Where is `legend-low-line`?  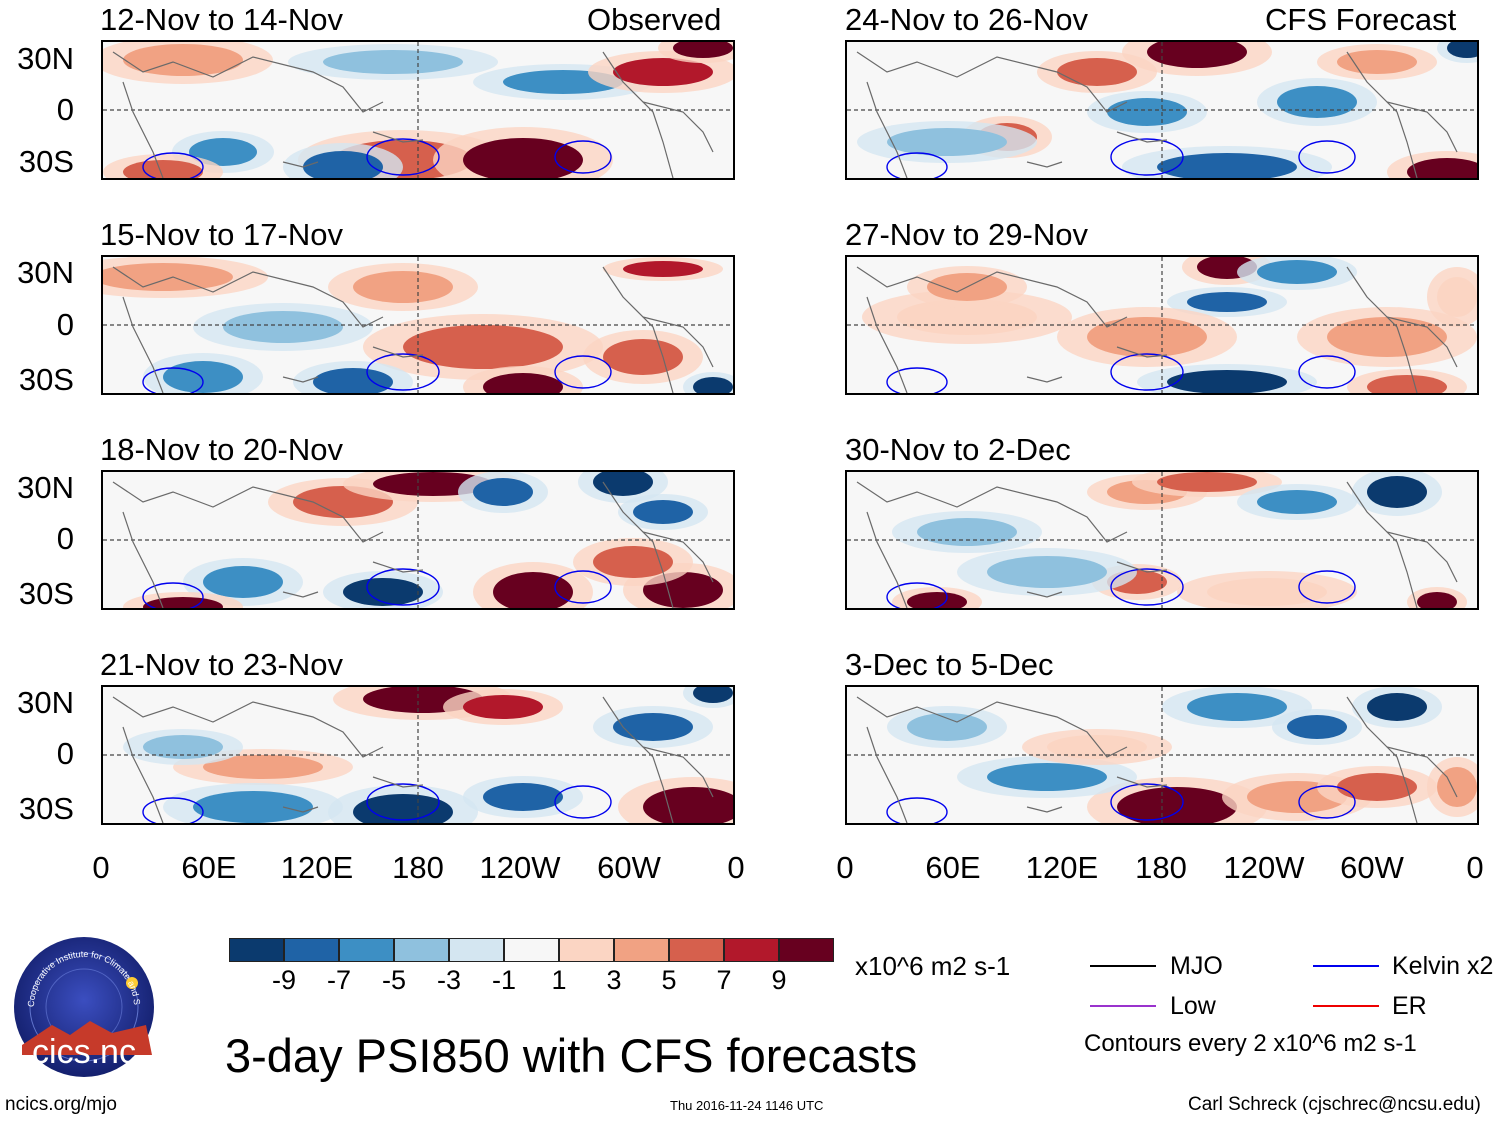
legend-low-line is located at coordinates (1123, 1006).